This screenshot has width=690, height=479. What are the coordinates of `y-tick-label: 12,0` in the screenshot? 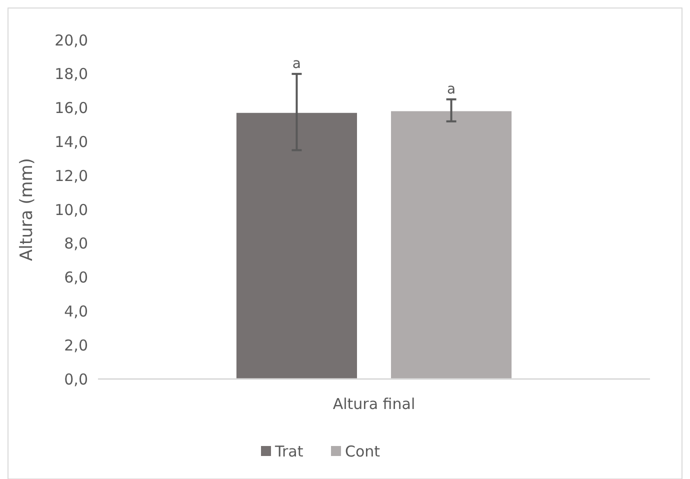 It's located at (71, 175).